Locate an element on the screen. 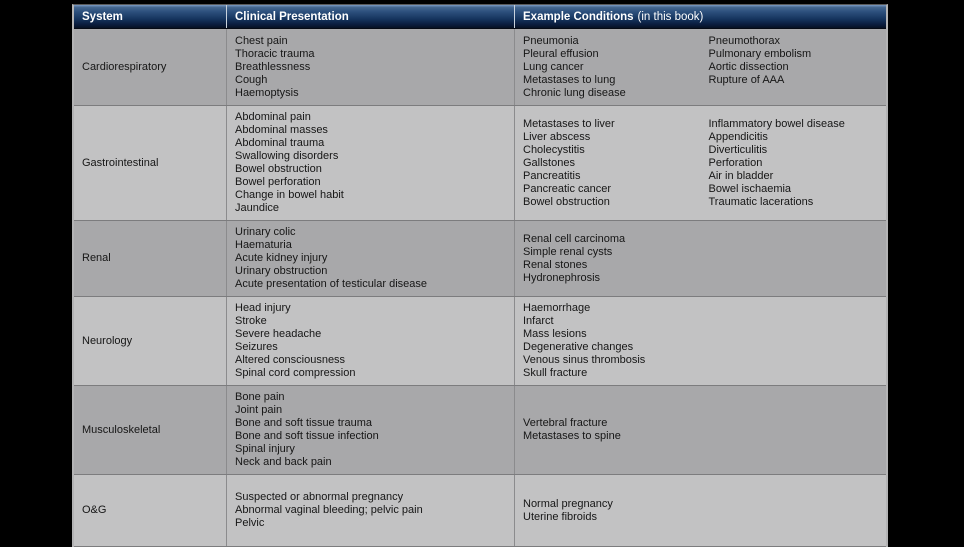 The width and height of the screenshot is (964, 547). cell-line: Cough is located at coordinates (251, 79).